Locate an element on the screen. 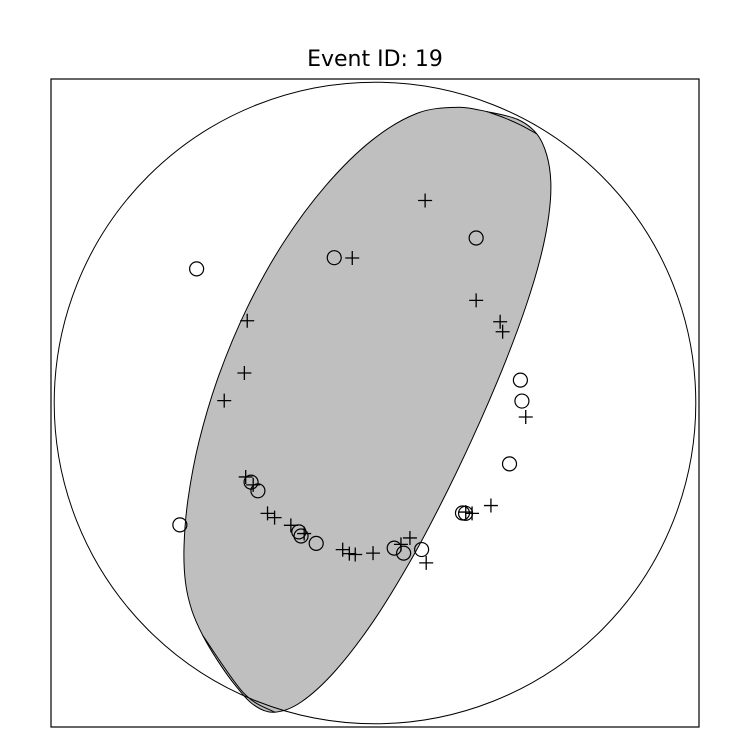  chart-title: Event ID: 19 is located at coordinates (375, 59).